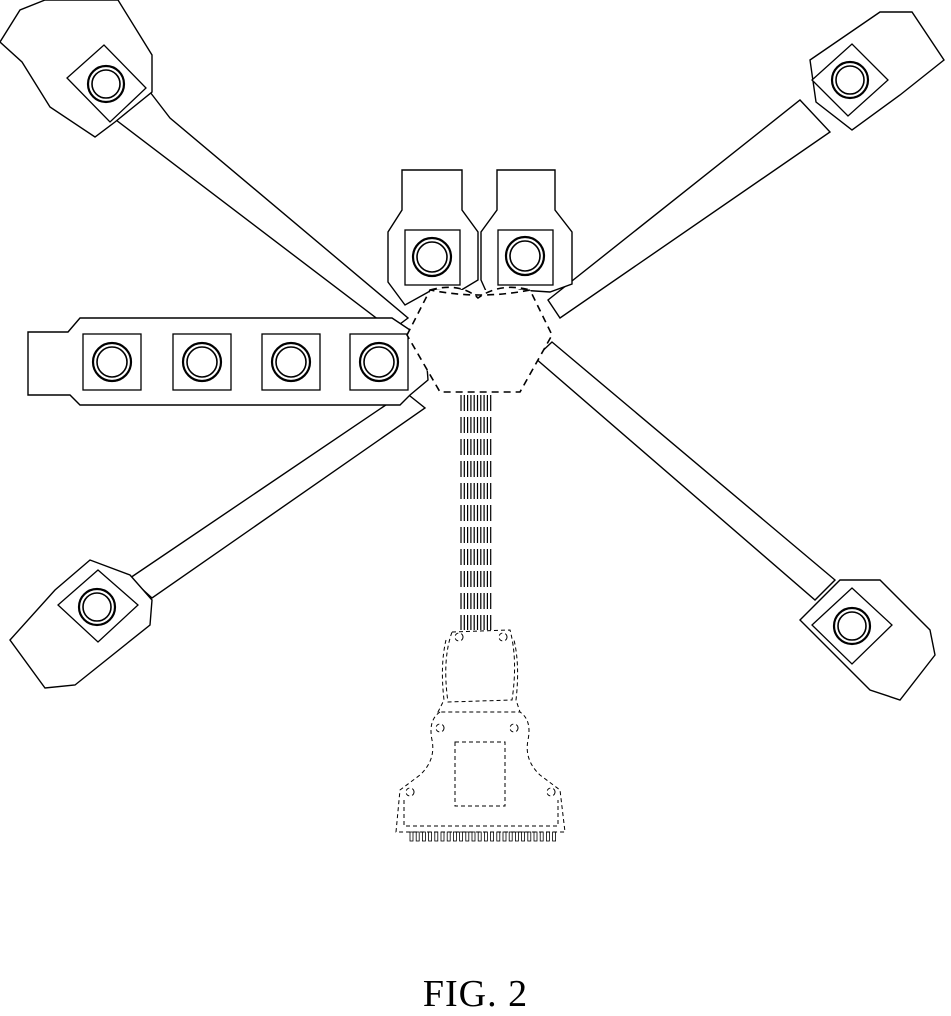 This screenshot has width=951, height=1016. Describe the element at coordinates (526, 235) in the screenshot. I see `center-right-tab` at that location.